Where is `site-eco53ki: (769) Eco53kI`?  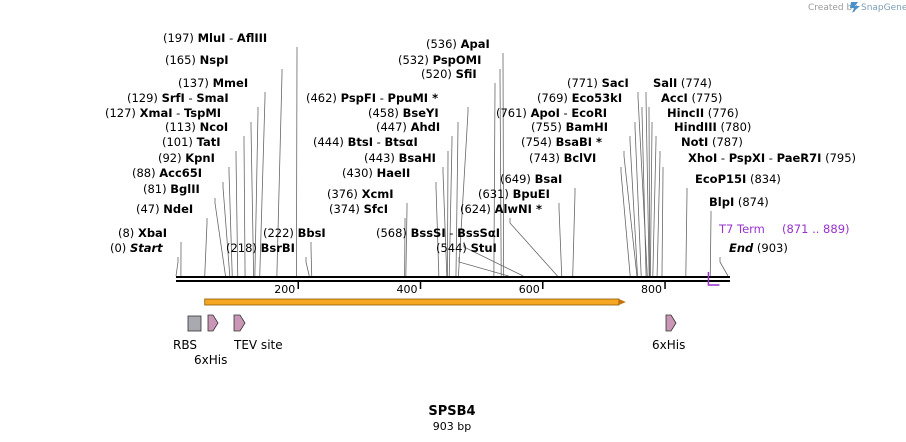 site-eco53ki: (769) Eco53kI is located at coordinates (592, 184).